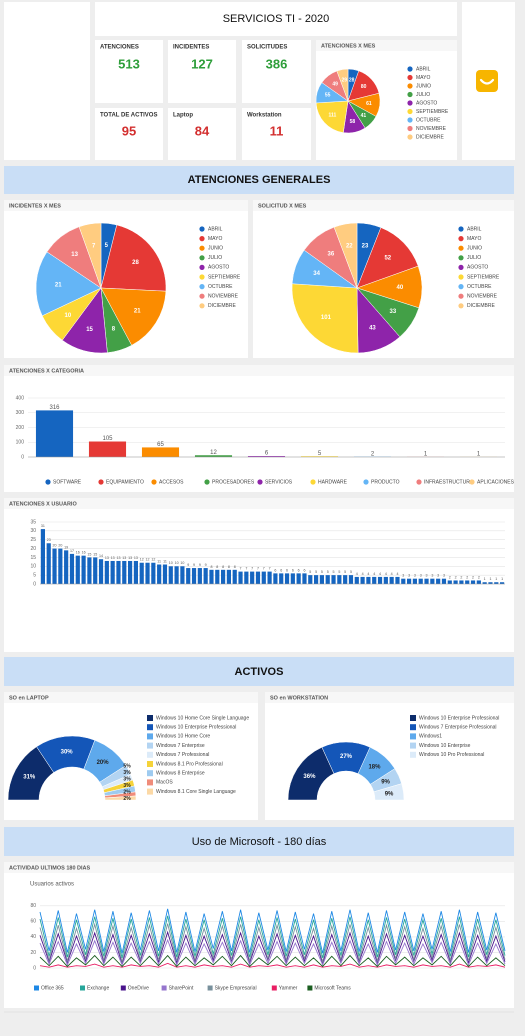 This screenshot has height=1036, width=525. What do you see at coordinates (107, 439) in the screenshot?
I see `data-label: 105` at bounding box center [107, 439].